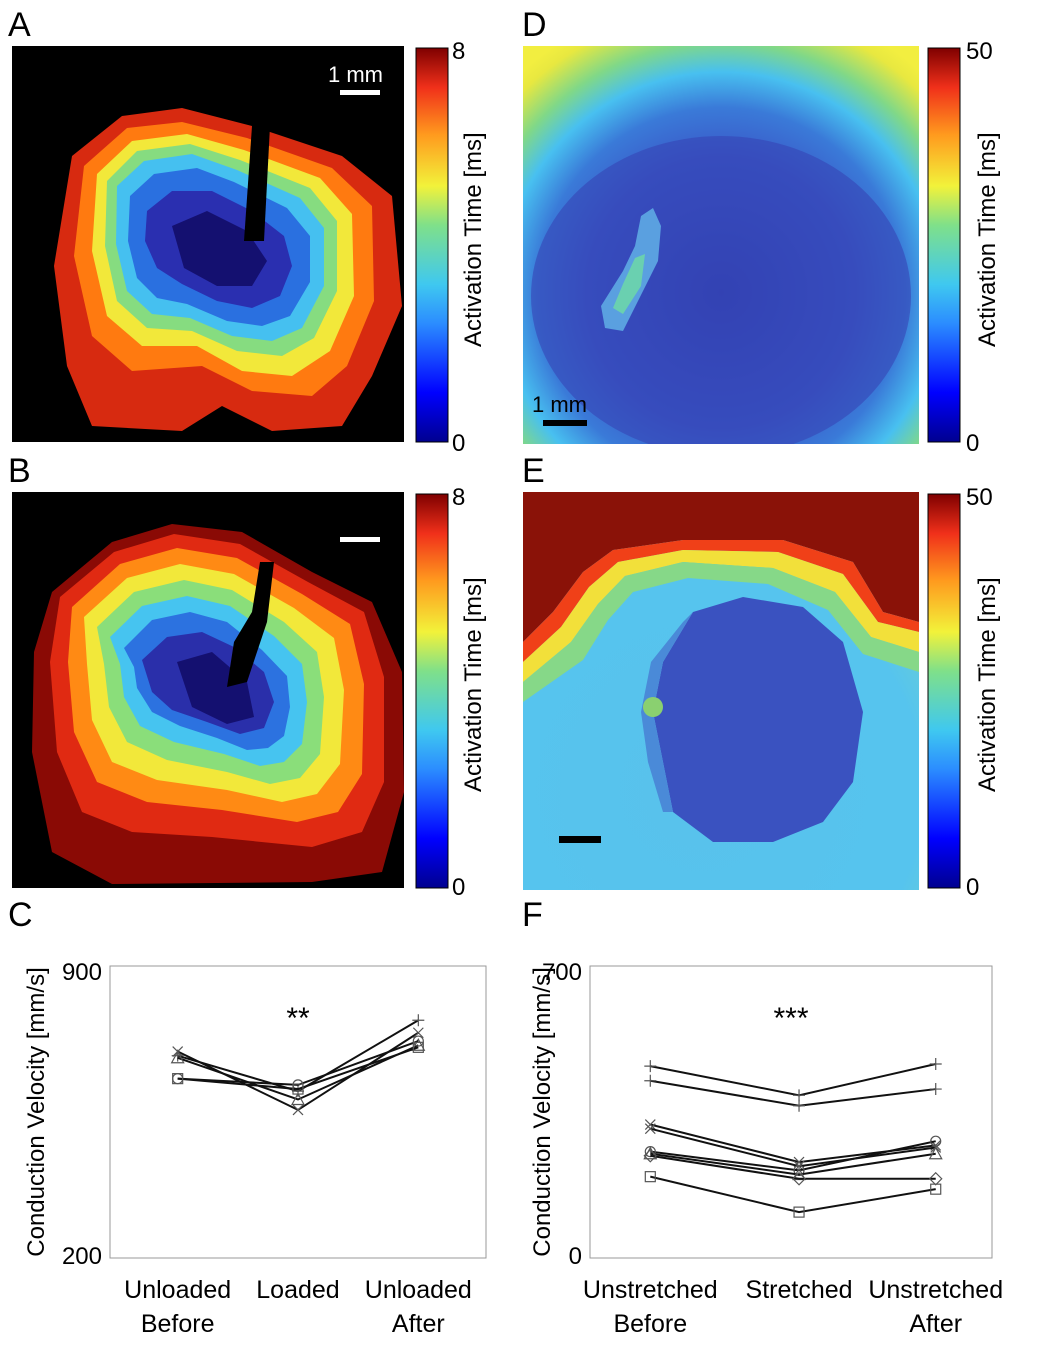  What do you see at coordinates (82, 1256) in the screenshot?
I see `y-tick-label: 200` at bounding box center [82, 1256].